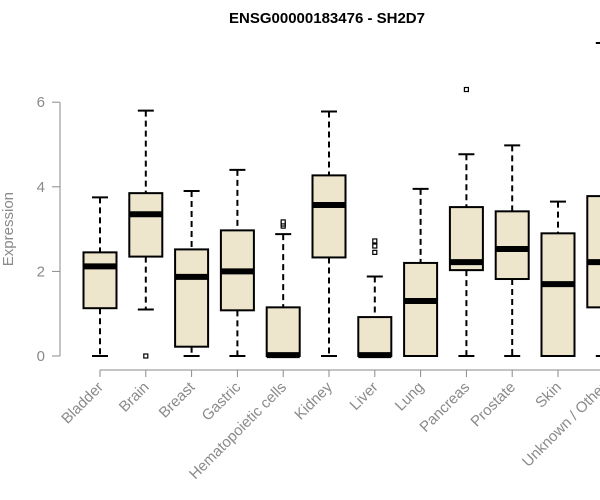 Image resolution: width=600 pixels, height=500 pixels. Describe the element at coordinates (82, 403) in the screenshot. I see `x-tick-label: Bladder` at that location.